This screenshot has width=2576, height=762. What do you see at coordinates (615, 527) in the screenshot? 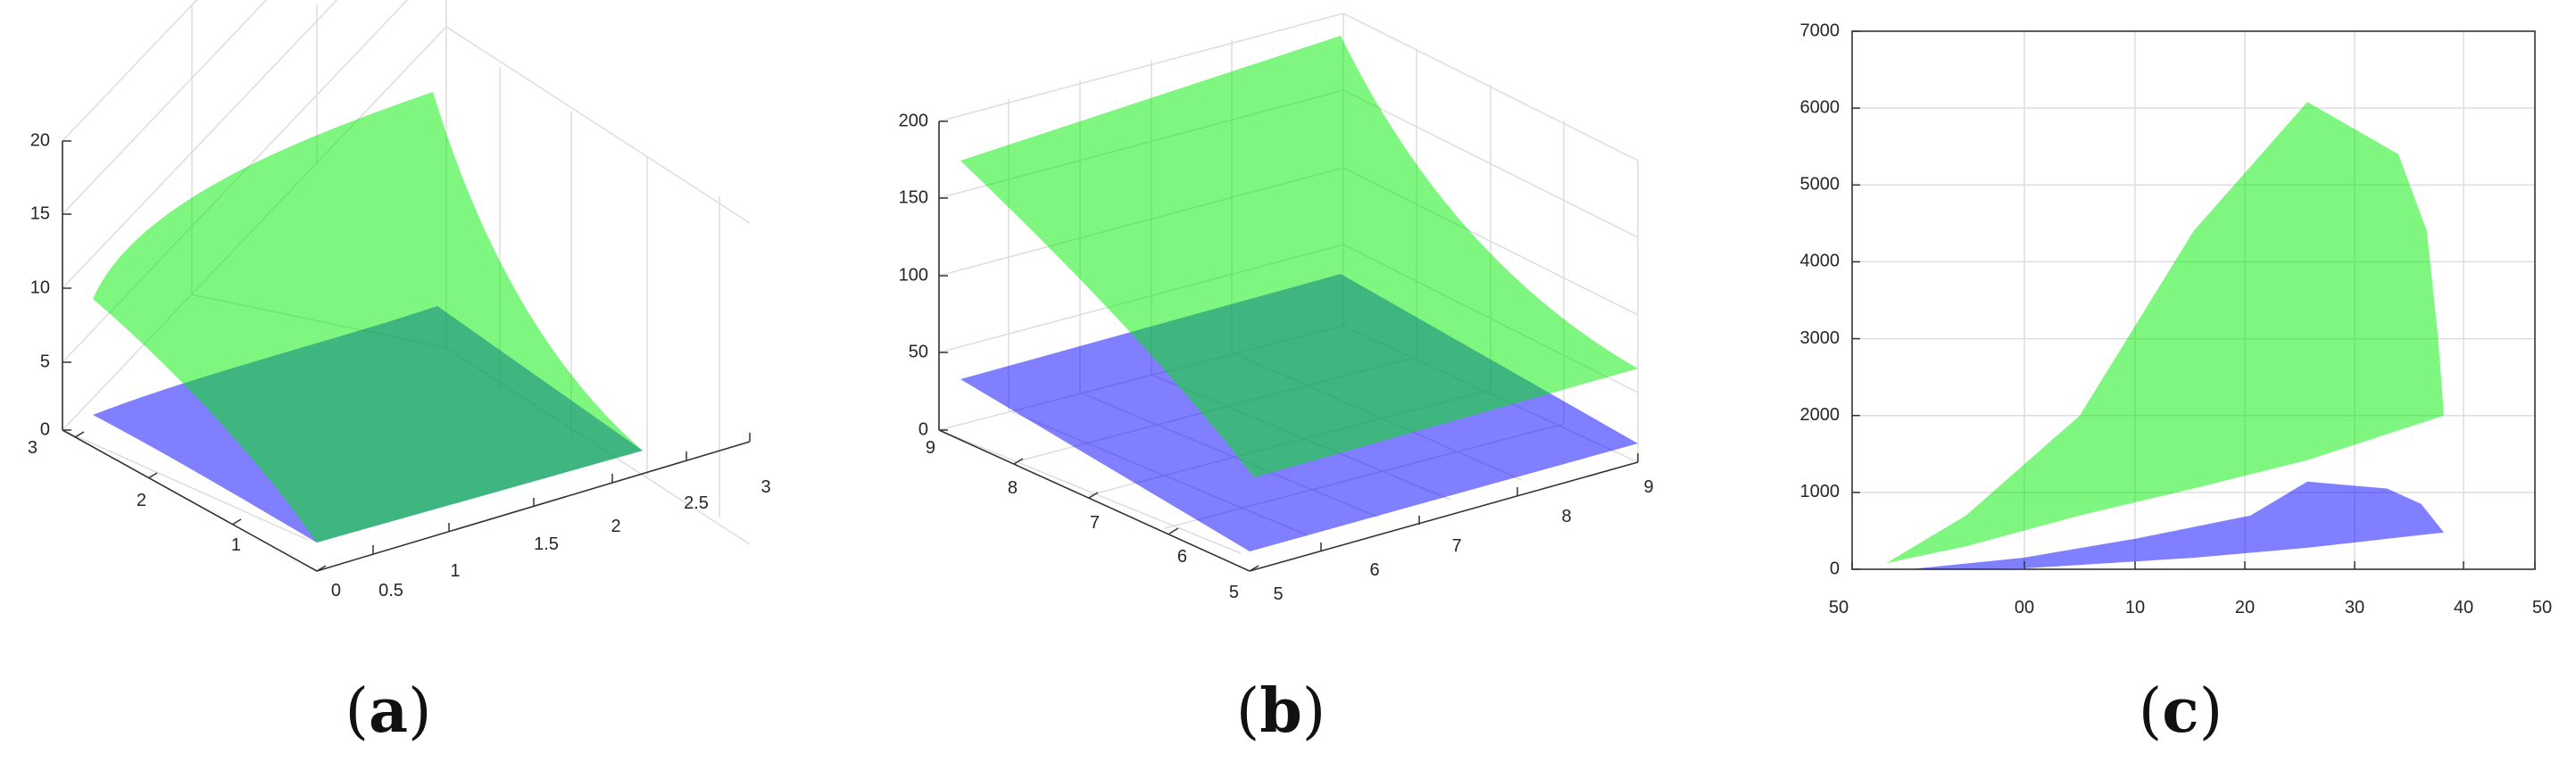
I see `panel-a-x-tick: 2` at bounding box center [615, 527].